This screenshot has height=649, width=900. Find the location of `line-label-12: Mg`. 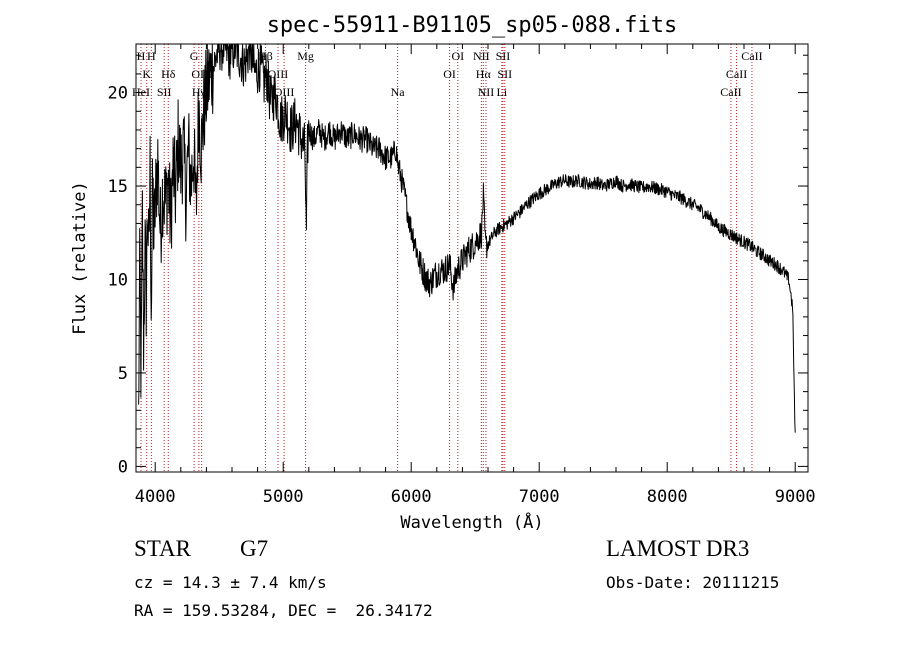

line-label-12: Mg is located at coordinates (305, 56).